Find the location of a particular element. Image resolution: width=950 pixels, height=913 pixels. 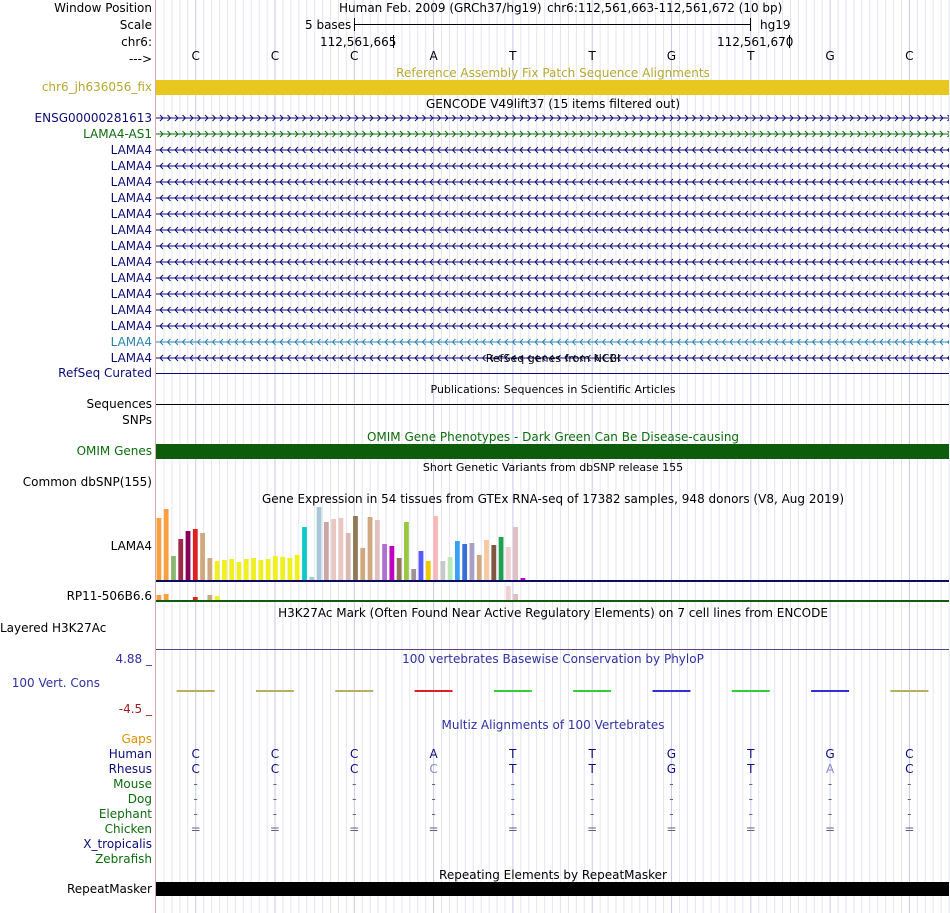

omim-bar is located at coordinates (552, 451).